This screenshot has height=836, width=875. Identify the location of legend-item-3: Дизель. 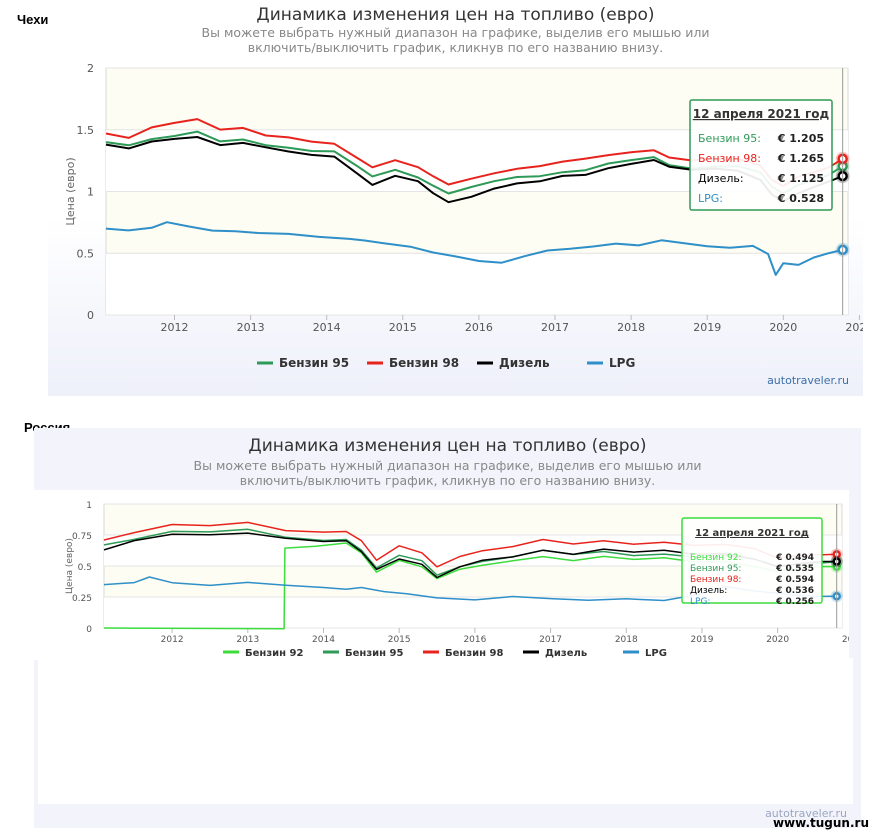
(513, 363).